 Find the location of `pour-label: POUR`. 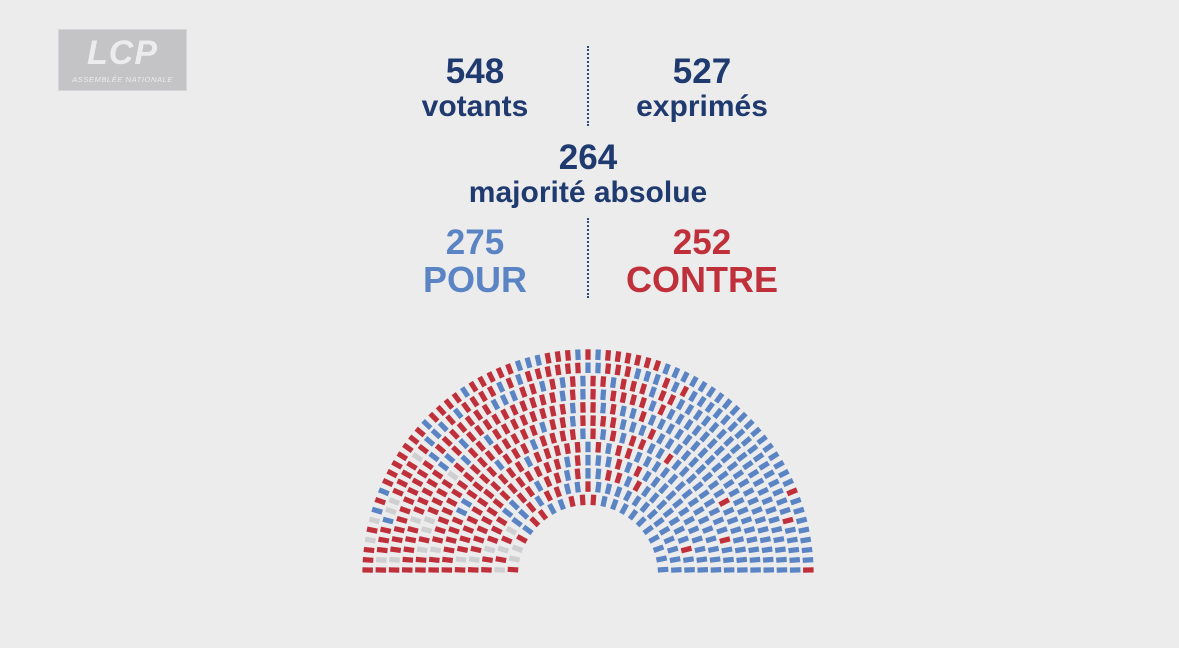

pour-label: POUR is located at coordinates (474, 279).